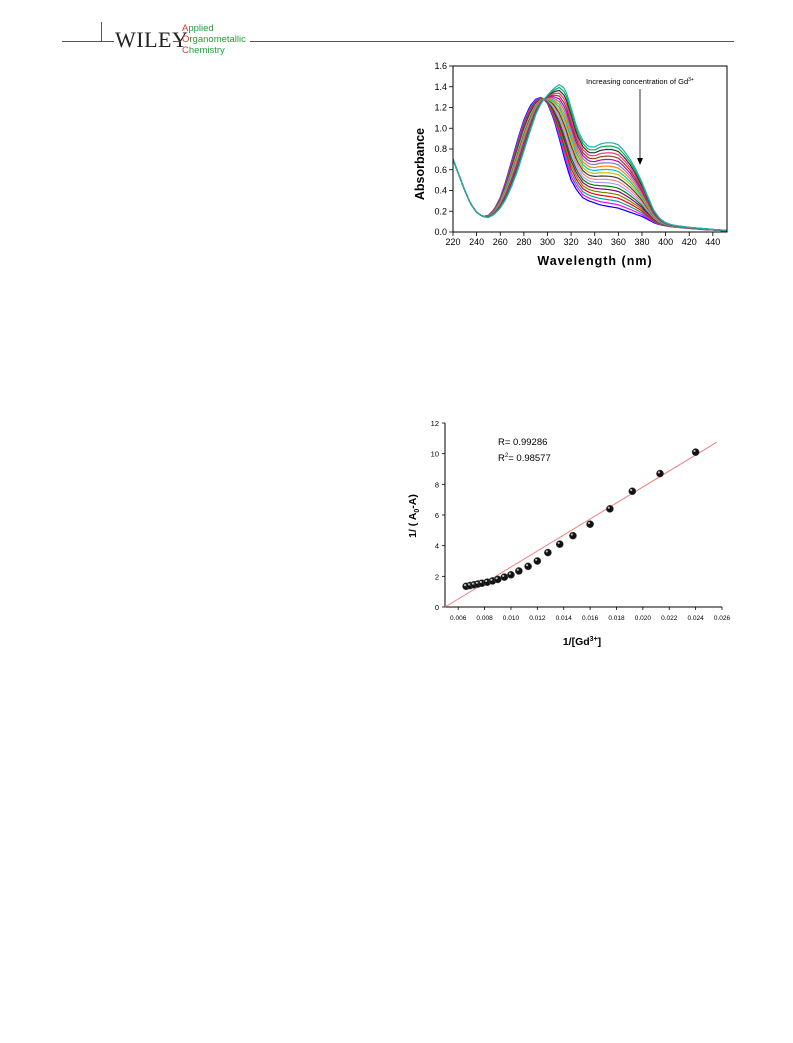 The height and width of the screenshot is (1043, 793). Describe the element at coordinates (529, 458) in the screenshot. I see `bh-r2-text: = 0.98577` at that location.